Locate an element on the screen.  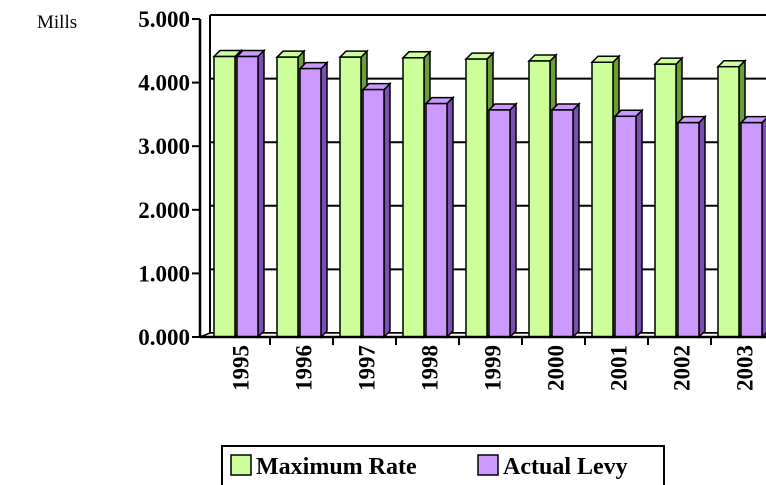
x-tick-label: 1999 is located at coordinates (492, 368).